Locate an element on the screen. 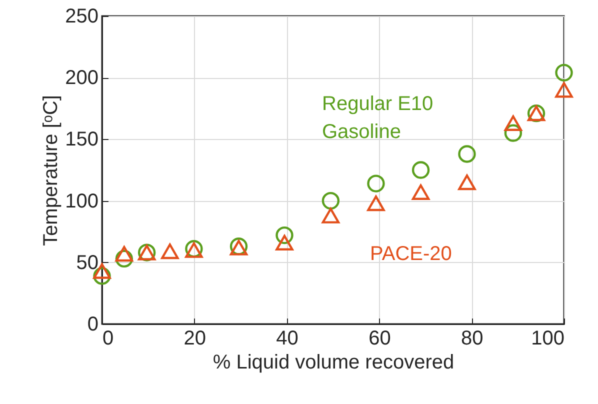  series-label: PACE-20 is located at coordinates (411, 254).